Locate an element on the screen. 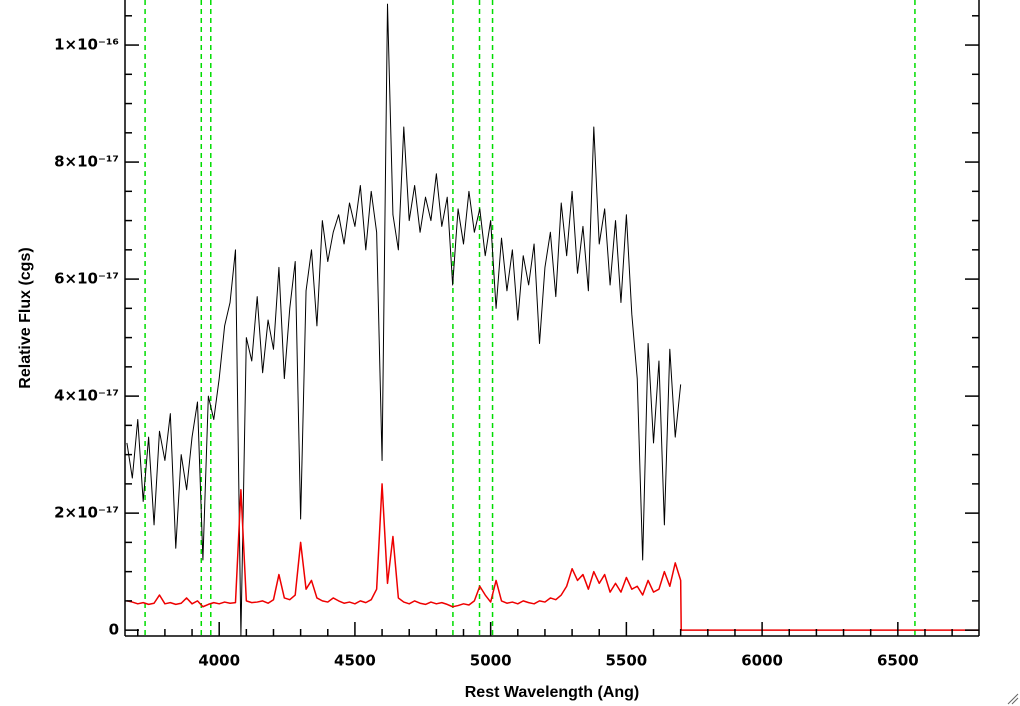 The width and height of the screenshot is (1020, 706). x-tick-label: 6000 is located at coordinates (762, 661).